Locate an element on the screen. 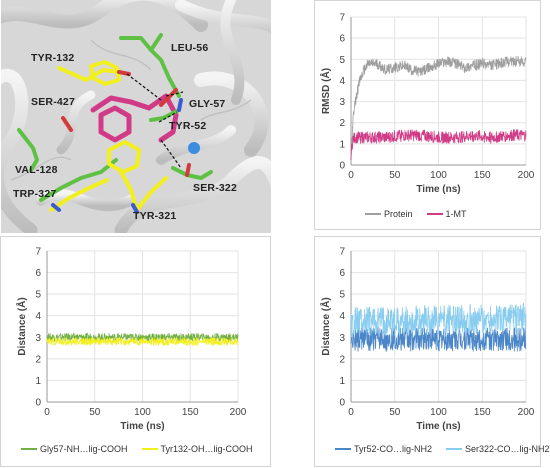 This screenshot has height=468, width=550. legend-item: 1-MT is located at coordinates (446, 214).